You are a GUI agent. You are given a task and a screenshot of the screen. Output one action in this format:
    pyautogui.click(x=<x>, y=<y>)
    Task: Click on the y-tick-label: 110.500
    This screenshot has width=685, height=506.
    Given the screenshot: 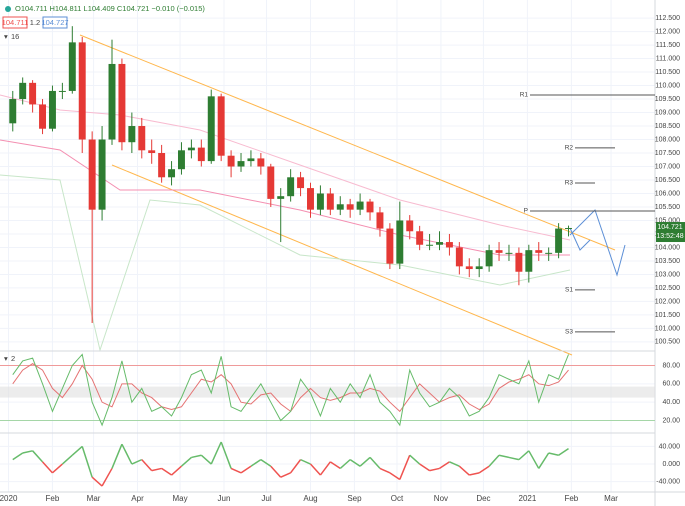 What is the action you would take?
    pyautogui.click(x=667, y=72)
    